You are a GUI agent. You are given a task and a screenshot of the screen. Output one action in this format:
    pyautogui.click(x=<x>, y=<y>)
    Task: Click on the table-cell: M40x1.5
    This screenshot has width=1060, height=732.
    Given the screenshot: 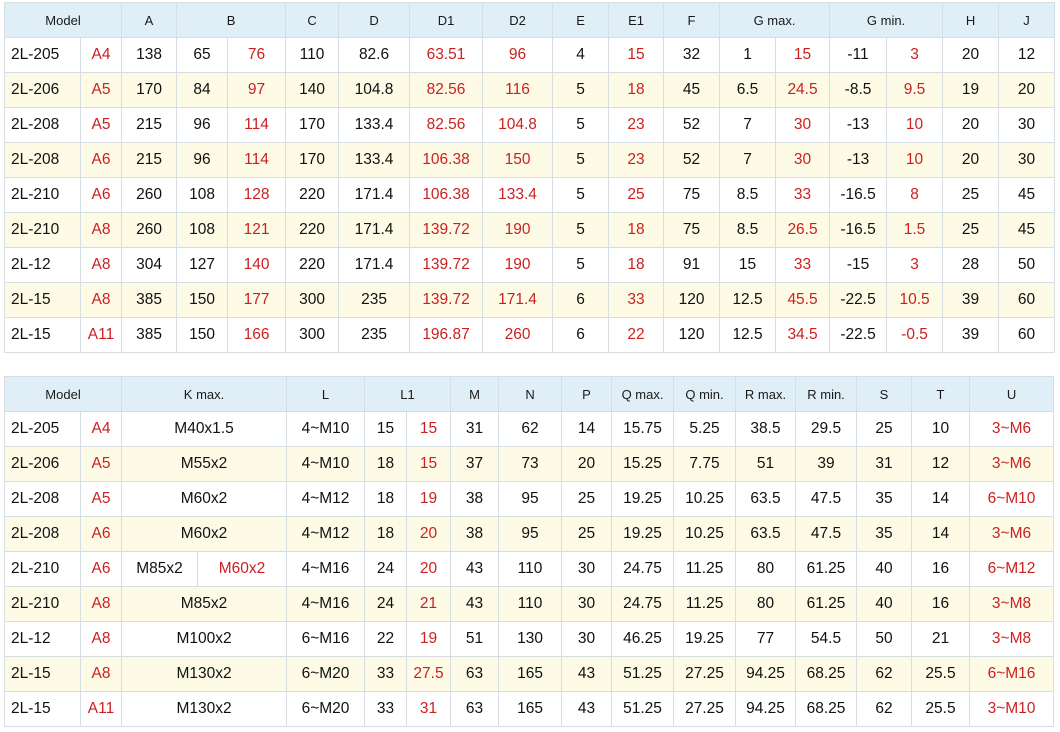 What is the action you would take?
    pyautogui.click(x=204, y=429)
    